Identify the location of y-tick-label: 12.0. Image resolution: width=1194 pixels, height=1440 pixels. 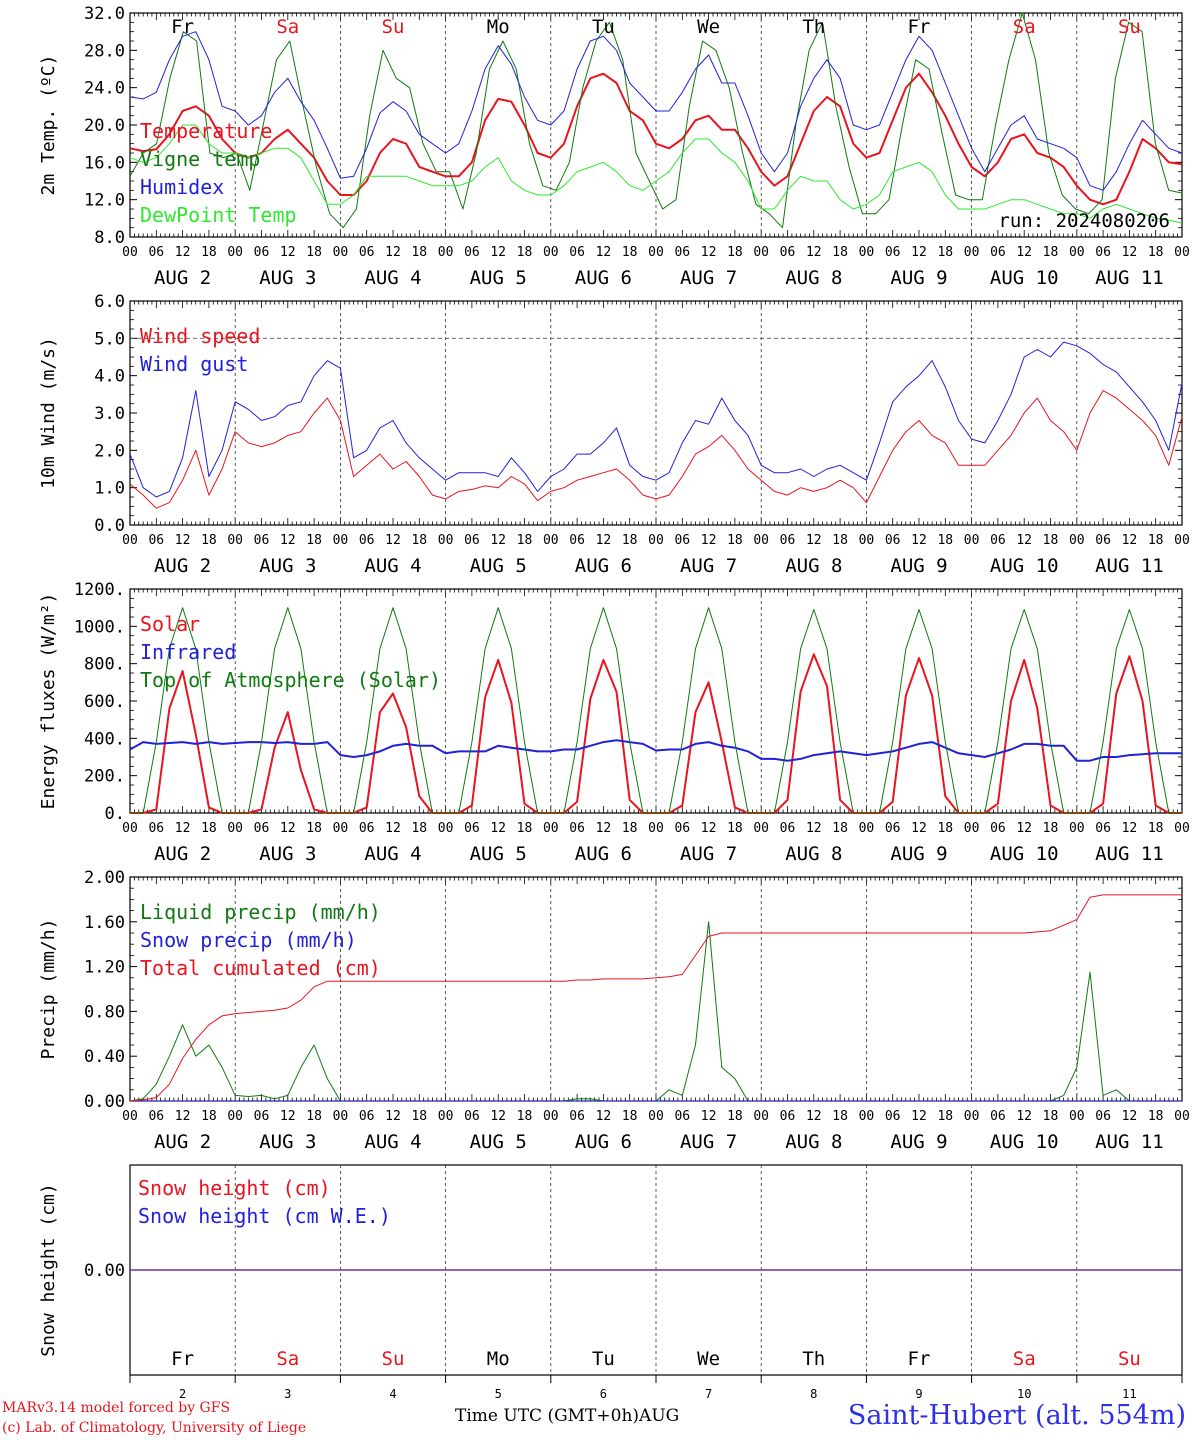
(104, 201).